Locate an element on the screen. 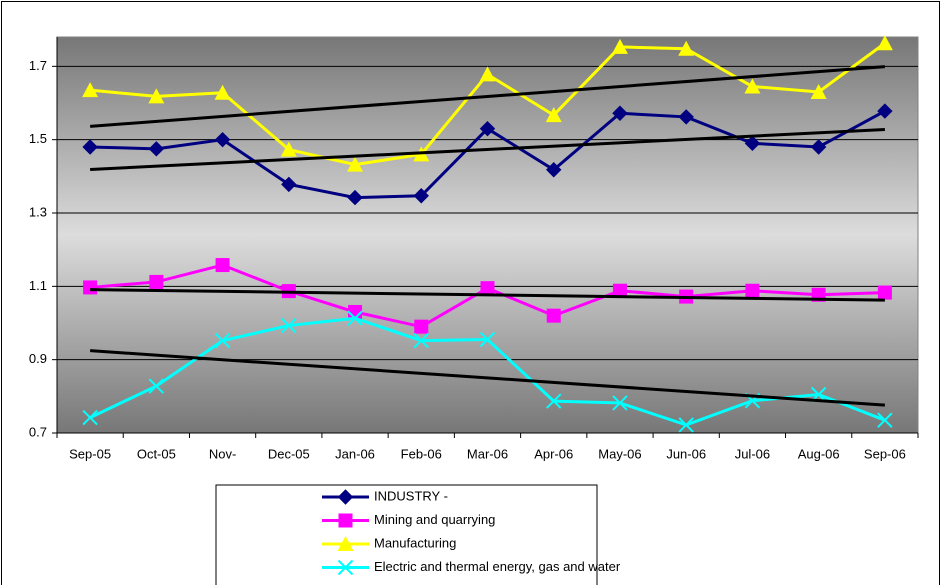  x-tick-label: Sep-05 is located at coordinates (90, 453).